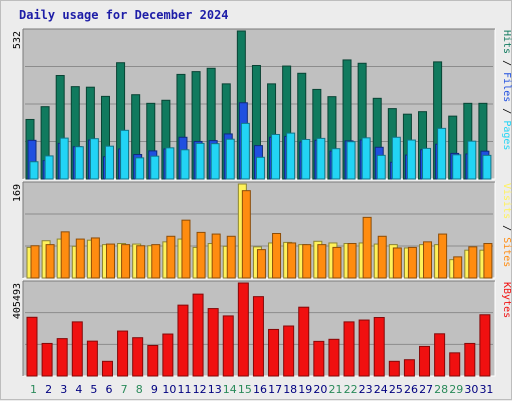 The width and height of the screenshot is (512, 401). Describe the element at coordinates (305, 389) in the screenshot. I see `day-label-19: 19` at that location.